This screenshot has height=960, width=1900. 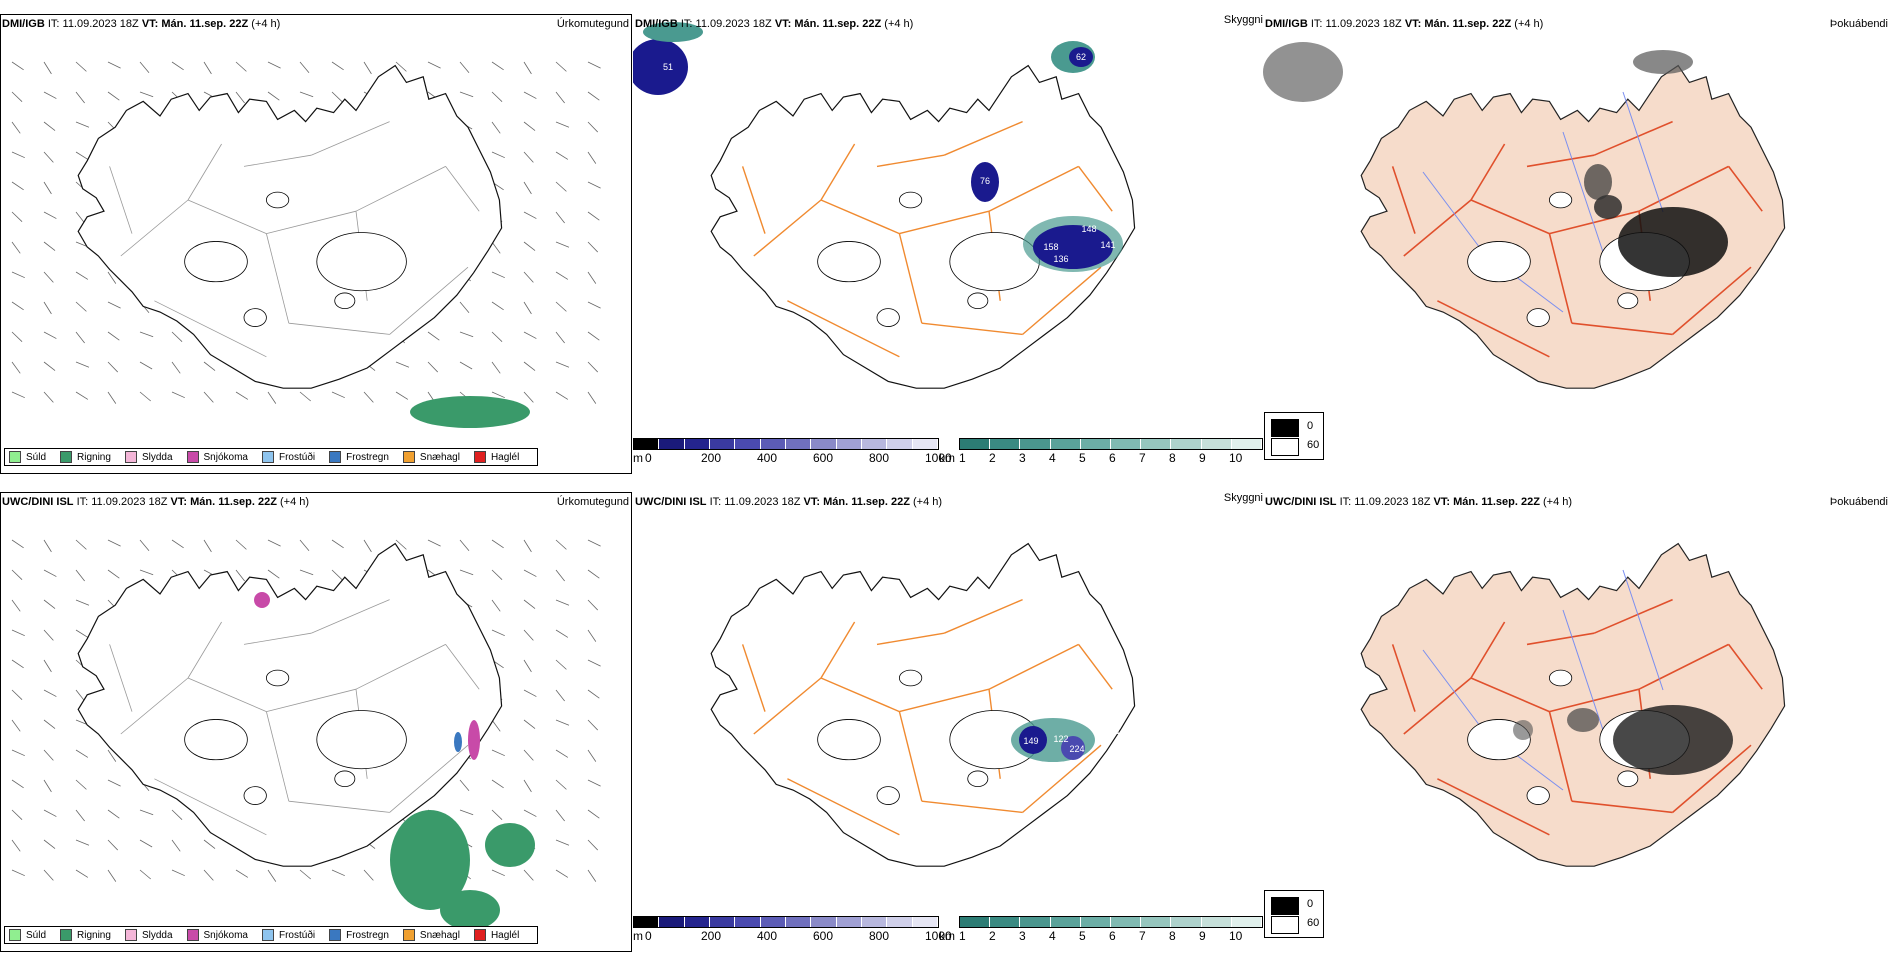 What do you see at coordinates (297, 457) in the screenshot?
I see `legend-label: Frostúði` at bounding box center [297, 457].